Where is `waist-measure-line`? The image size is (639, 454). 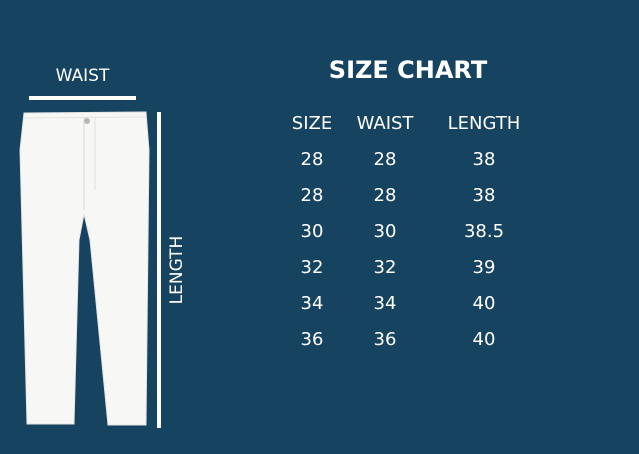 waist-measure-line is located at coordinates (82, 98).